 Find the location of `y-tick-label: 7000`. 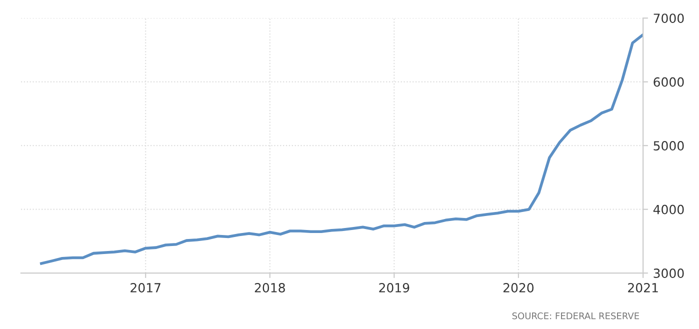

y-tick-label: 7000 is located at coordinates (669, 19).